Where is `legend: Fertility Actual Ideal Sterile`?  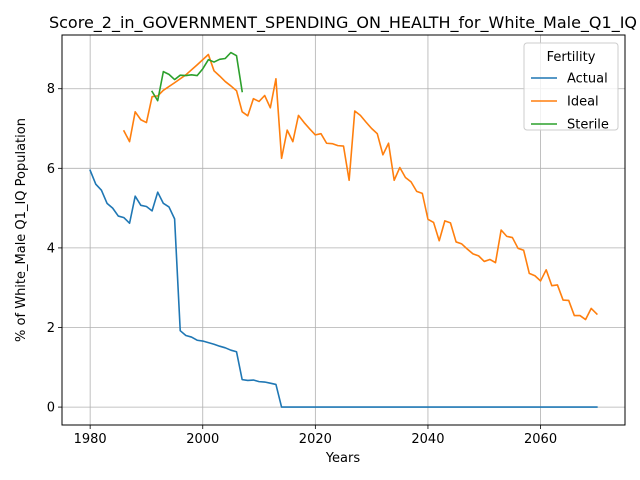 legend: Fertility Actual Ideal Sterile is located at coordinates (571, 87).